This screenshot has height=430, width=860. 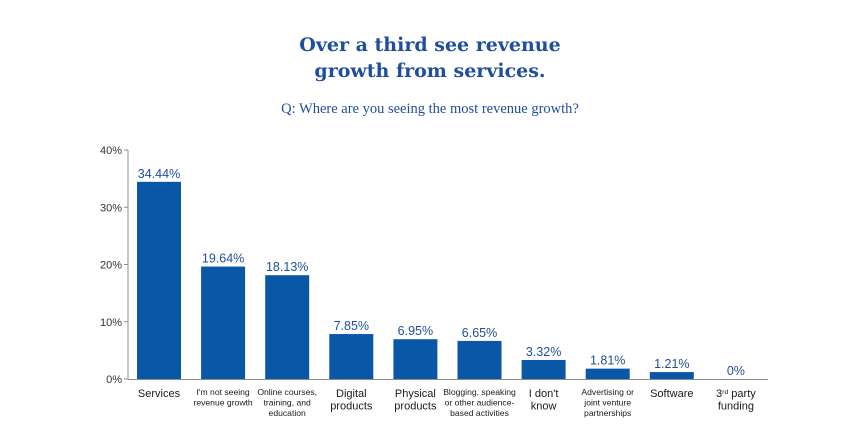 I want to click on y-tick-label: 0%, so click(x=114, y=380).